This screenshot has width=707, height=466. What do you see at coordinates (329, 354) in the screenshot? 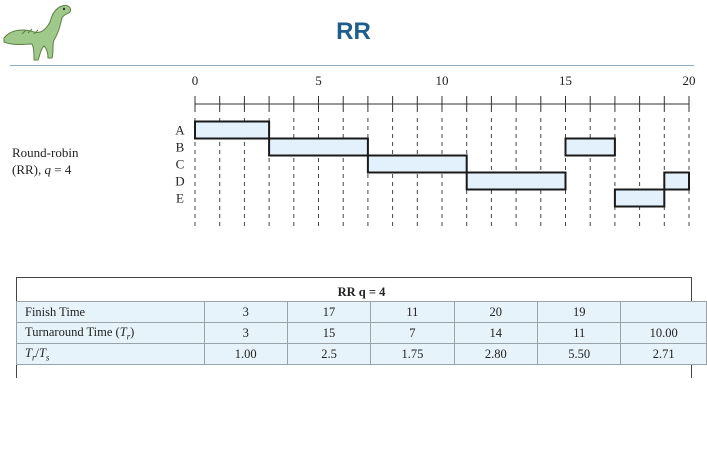
I see `table-cell: 2.5` at bounding box center [329, 354].